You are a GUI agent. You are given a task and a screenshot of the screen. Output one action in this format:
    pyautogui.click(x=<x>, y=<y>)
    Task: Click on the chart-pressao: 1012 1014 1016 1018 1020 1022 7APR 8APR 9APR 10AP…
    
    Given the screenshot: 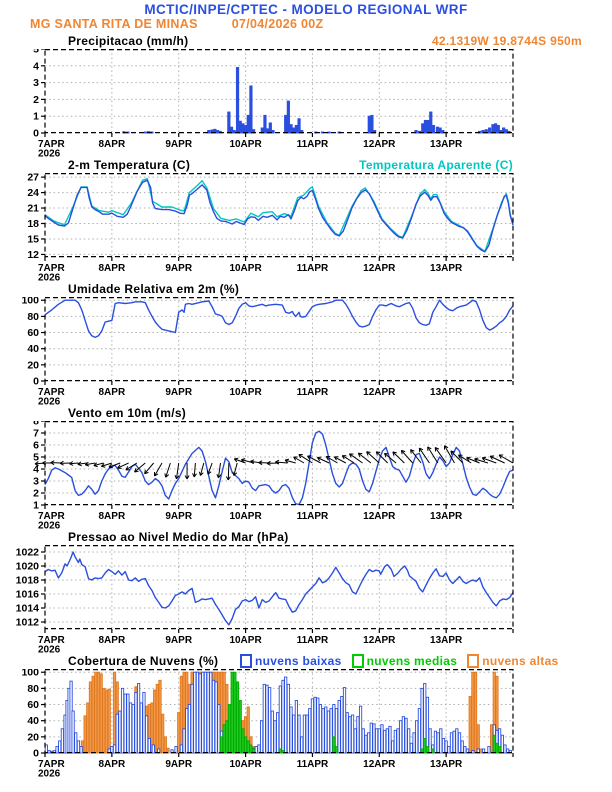 What is the action you would take?
    pyautogui.click(x=265, y=599)
    